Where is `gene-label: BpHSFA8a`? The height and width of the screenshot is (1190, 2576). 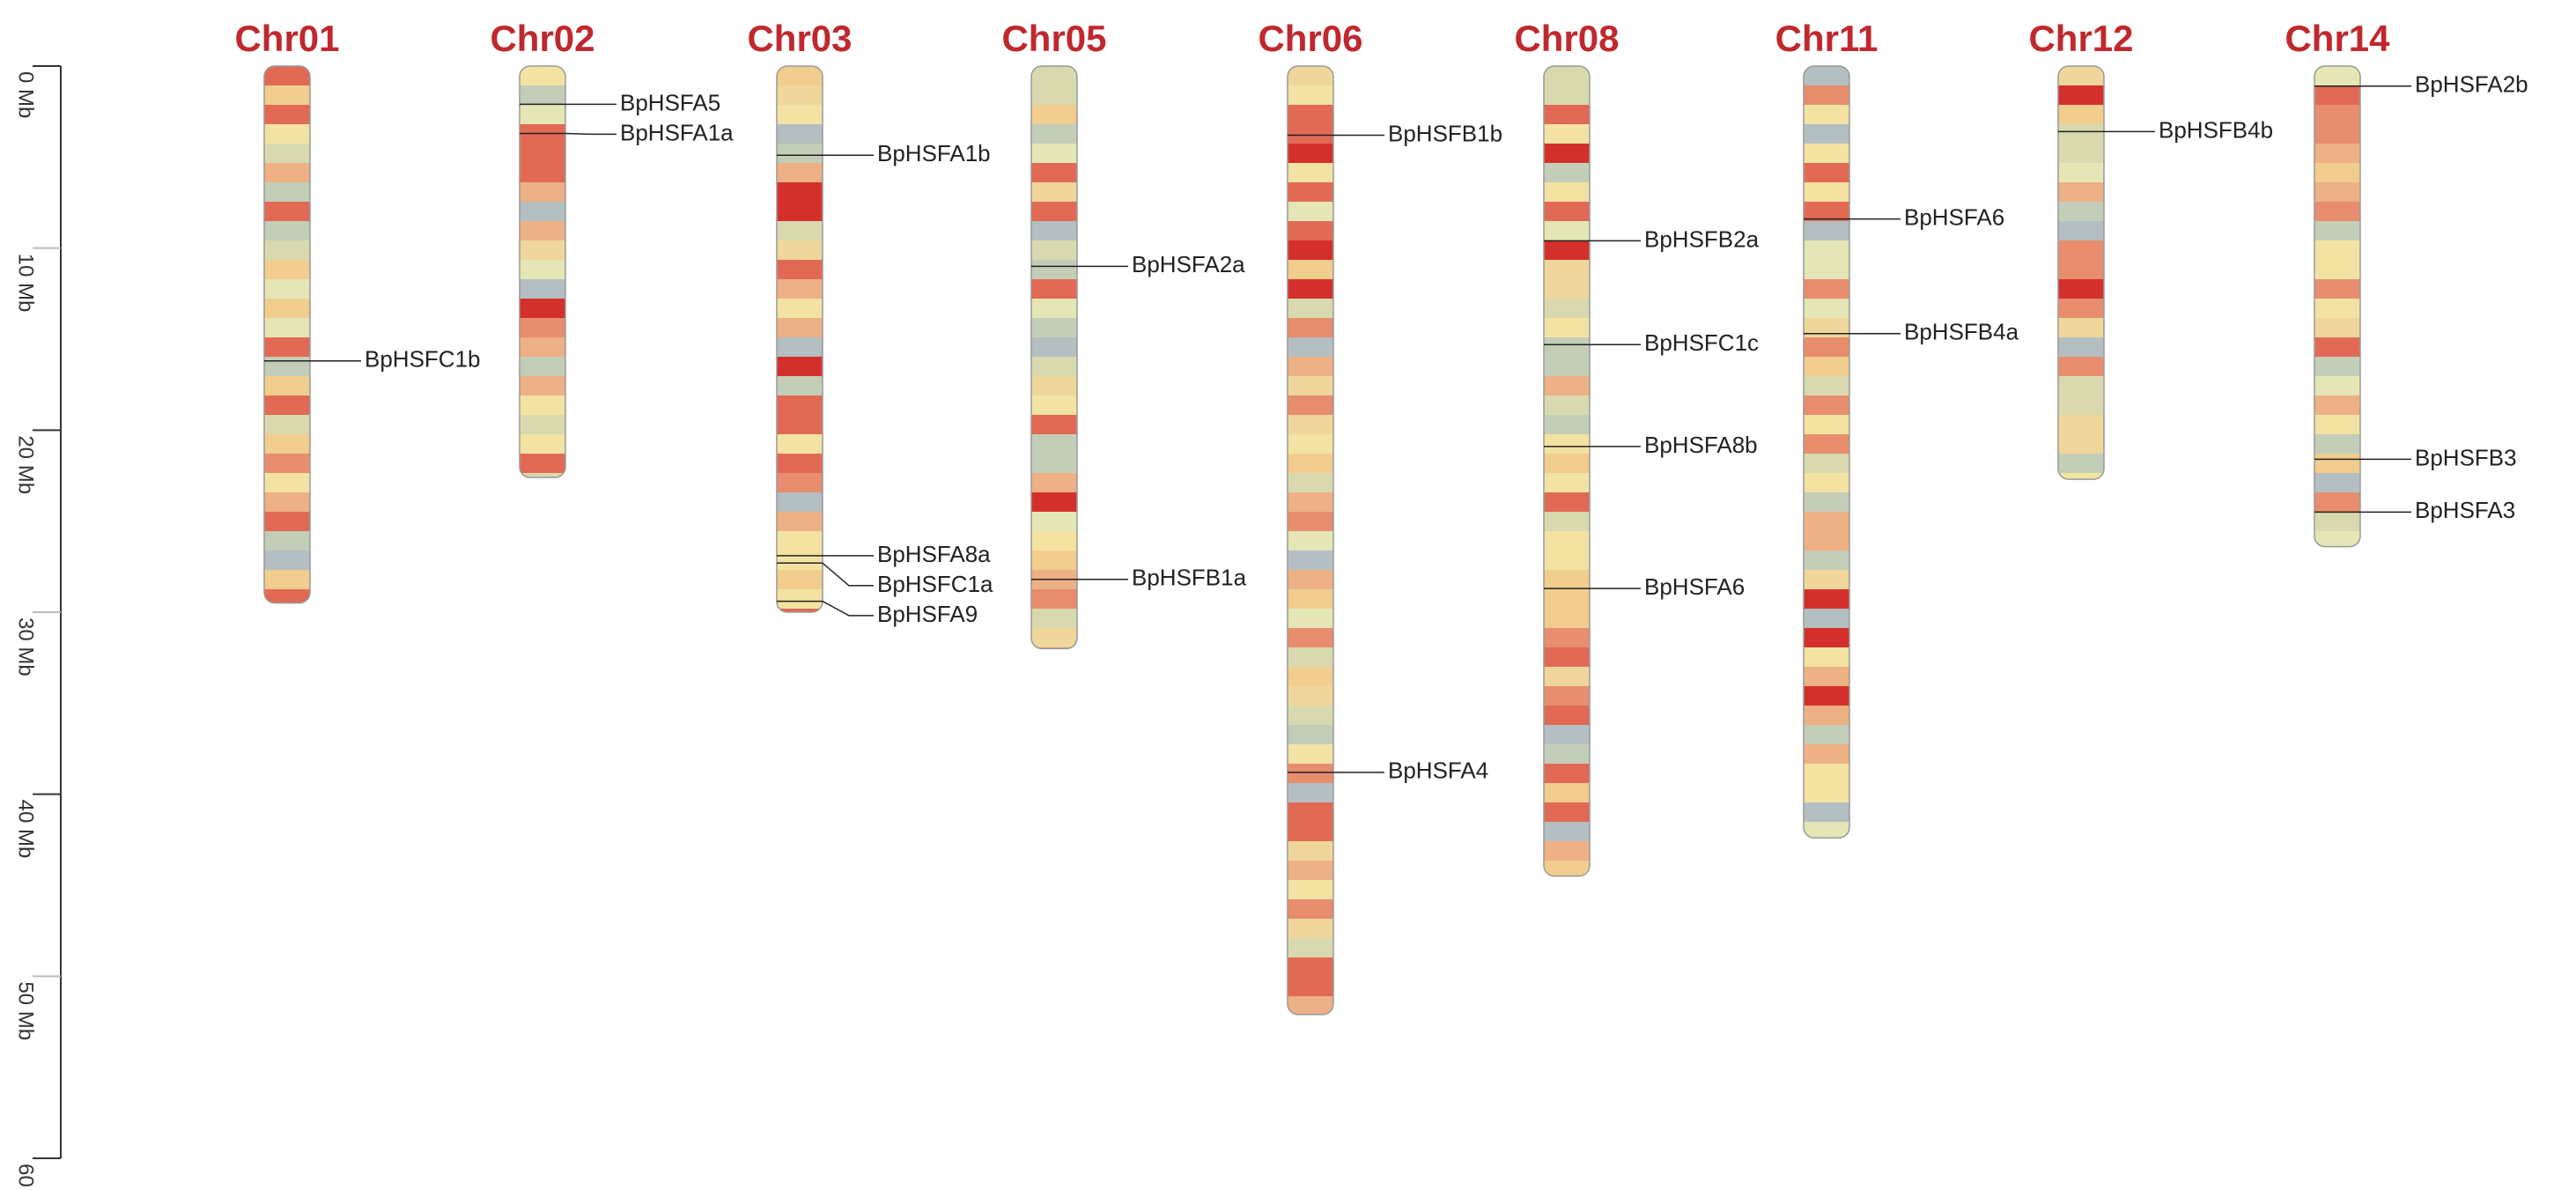 gene-label: BpHSFA8a is located at coordinates (934, 554).